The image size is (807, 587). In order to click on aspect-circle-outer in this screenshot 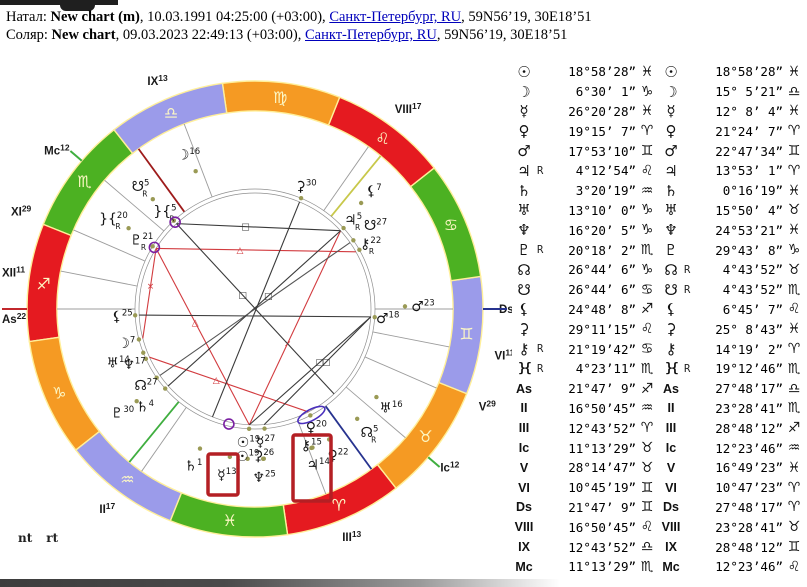, I will do `click(255, 309)`.